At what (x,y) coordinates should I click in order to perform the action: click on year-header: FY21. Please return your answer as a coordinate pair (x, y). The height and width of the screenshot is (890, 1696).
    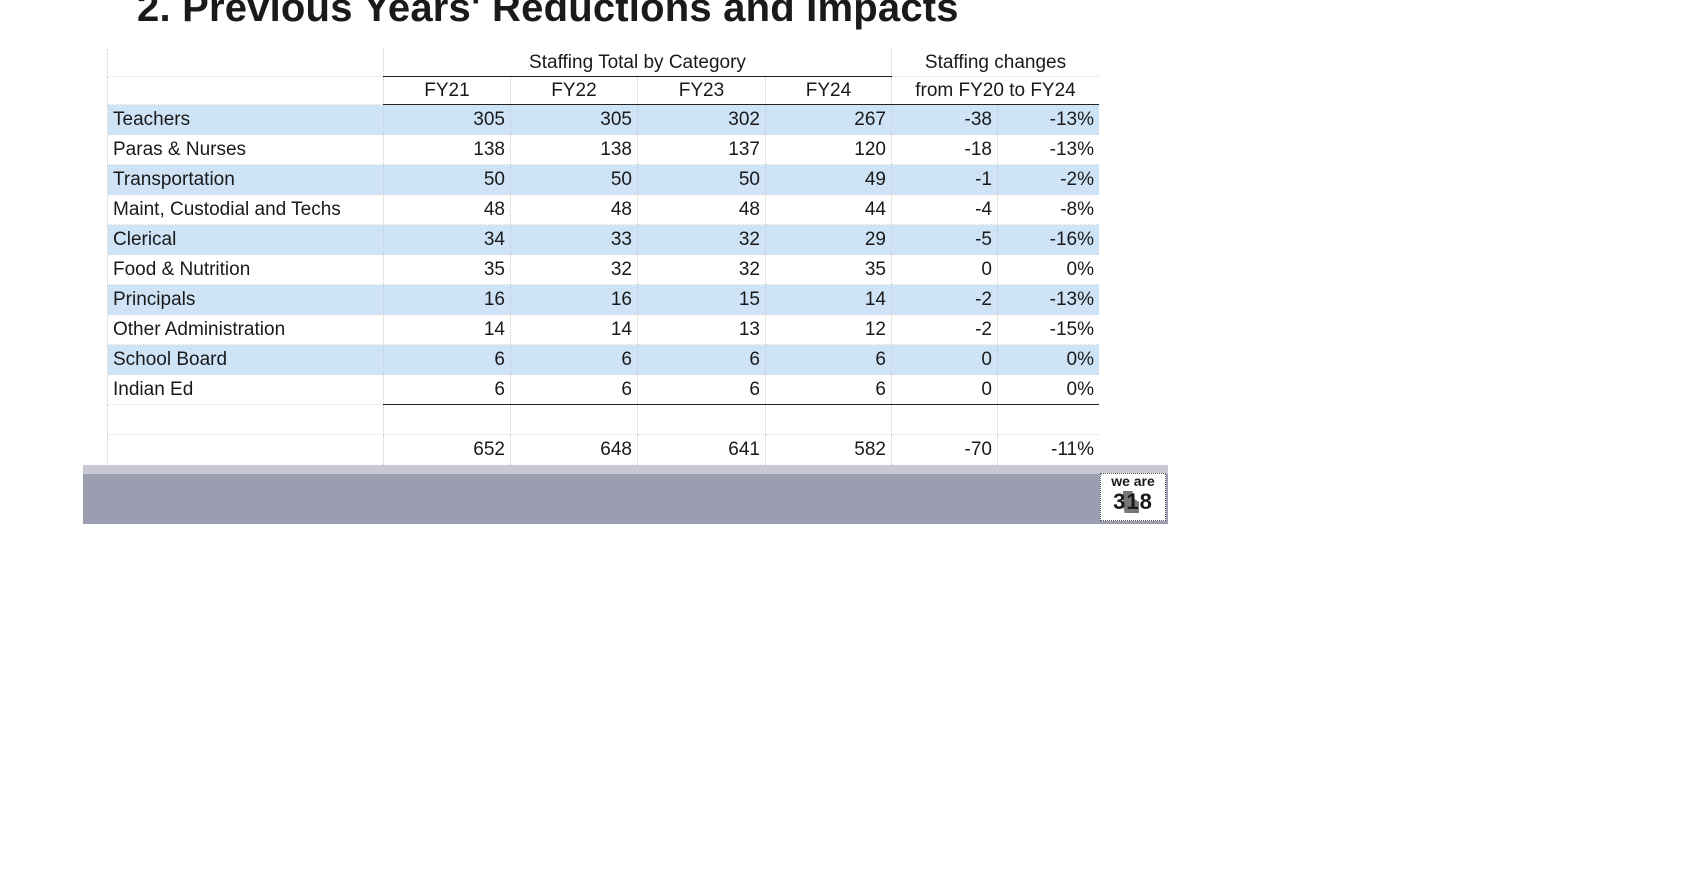
    Looking at the image, I should click on (447, 90).